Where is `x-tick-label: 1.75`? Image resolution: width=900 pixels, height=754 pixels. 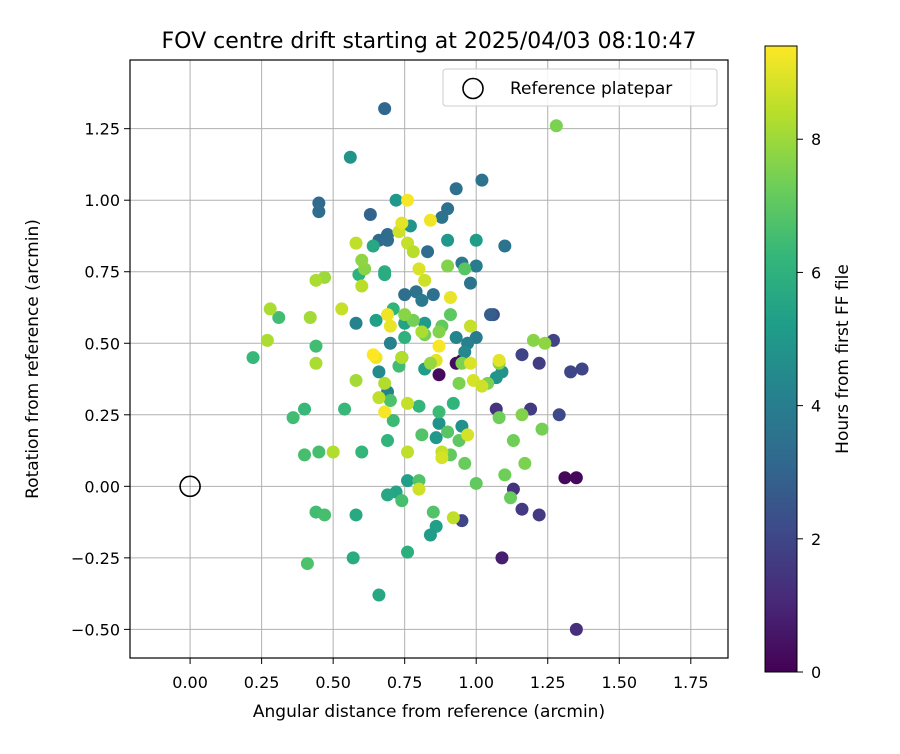 x-tick-label: 1.75 is located at coordinates (691, 682).